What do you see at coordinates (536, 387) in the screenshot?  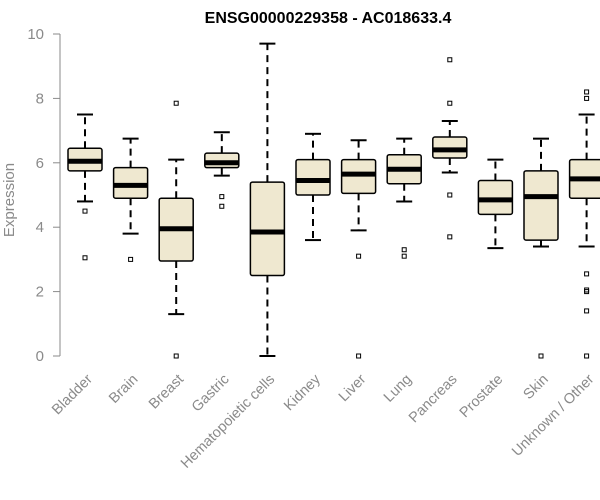 I see `x-category-label: Skin` at bounding box center [536, 387].